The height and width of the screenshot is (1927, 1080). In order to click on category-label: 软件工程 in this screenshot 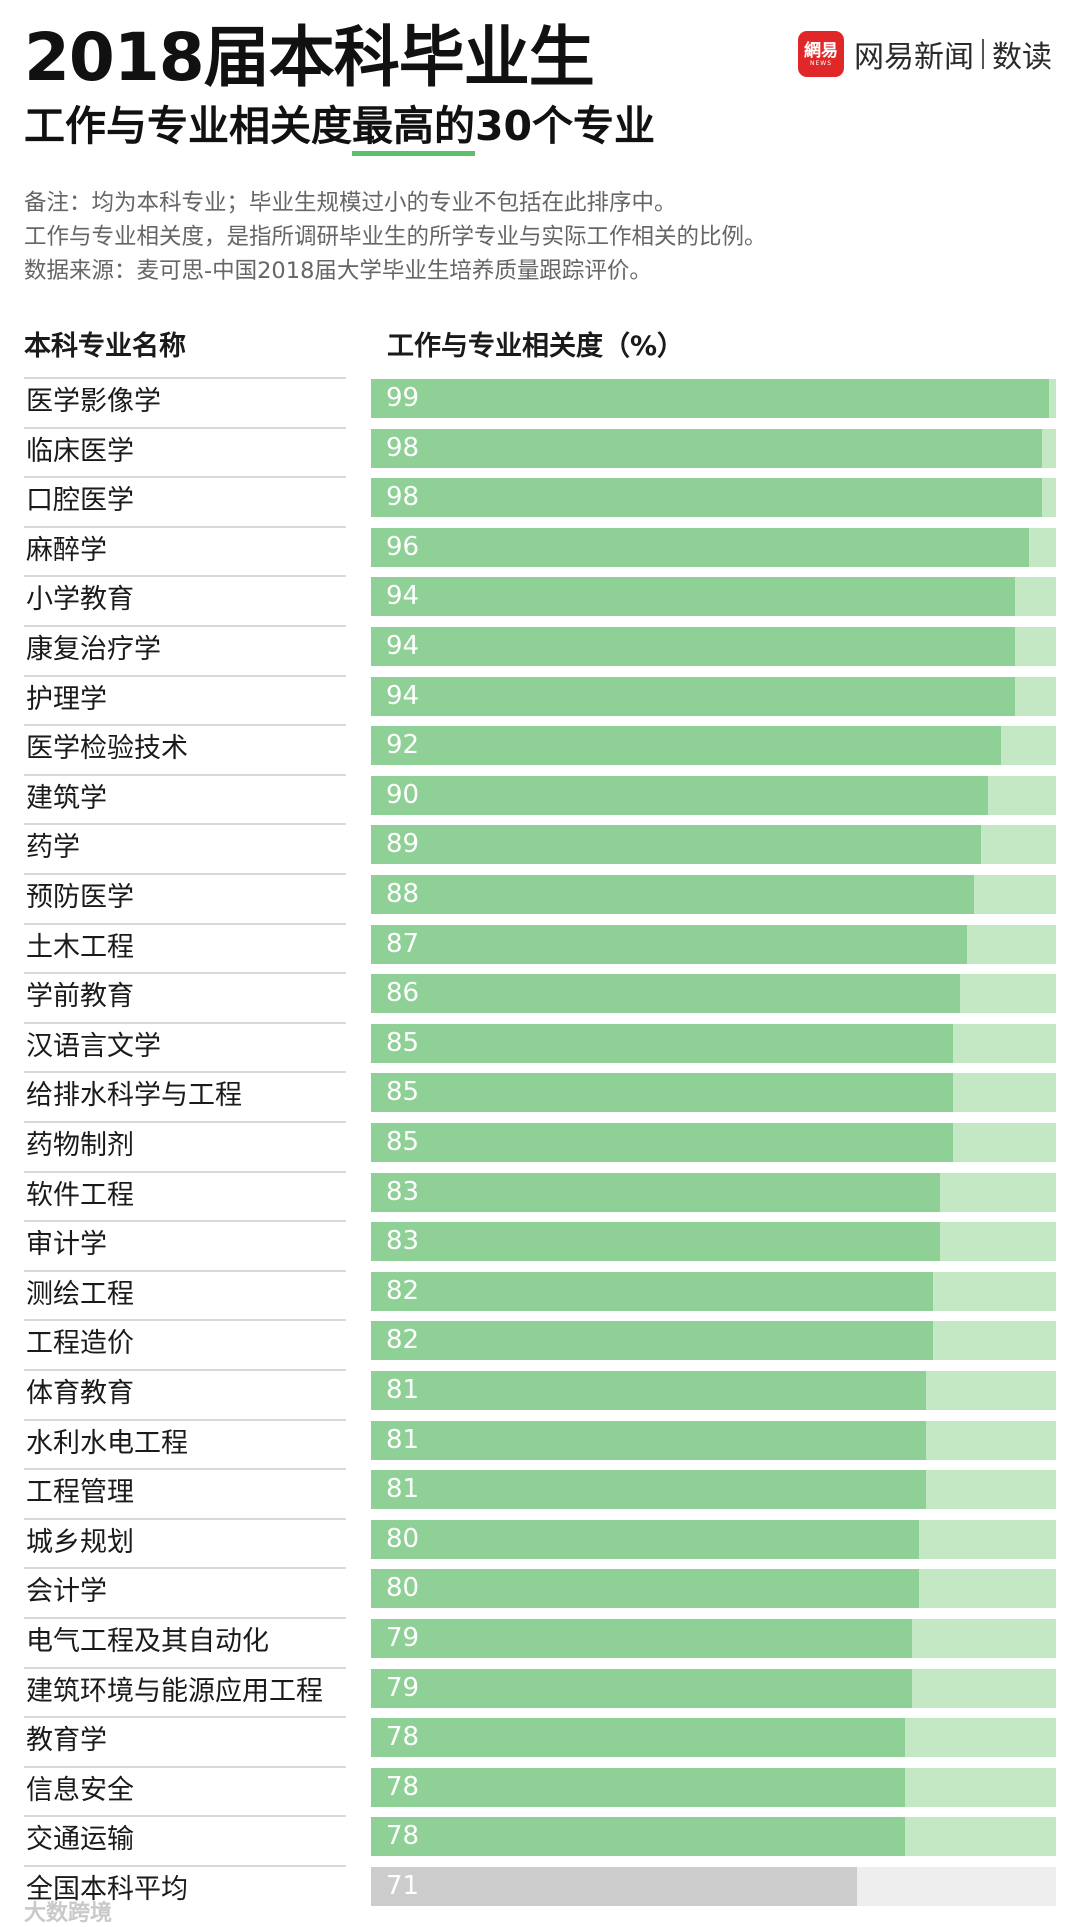, I will do `click(185, 1195)`.